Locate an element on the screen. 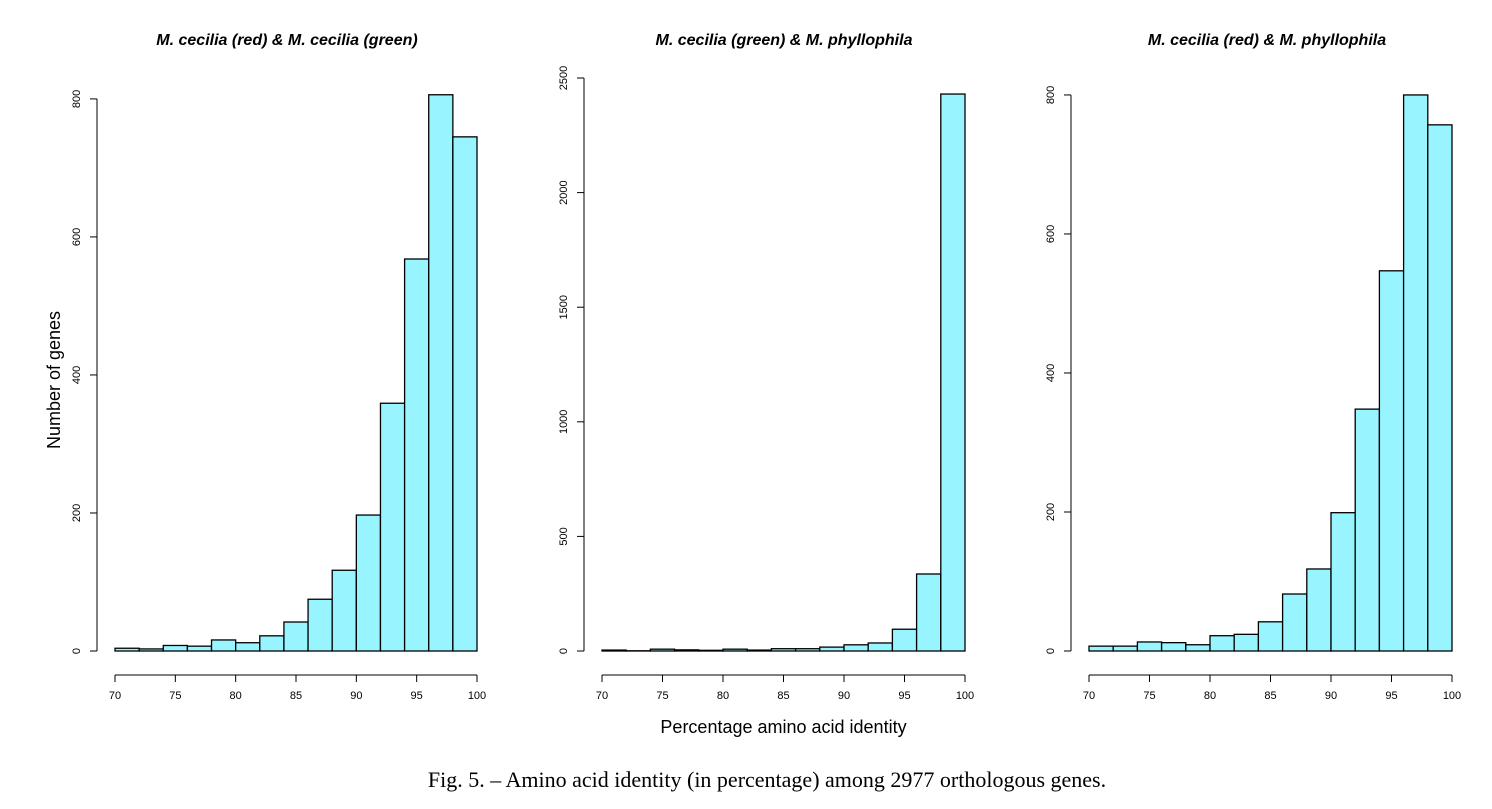  y-tick-label: 2500 is located at coordinates (564, 78).